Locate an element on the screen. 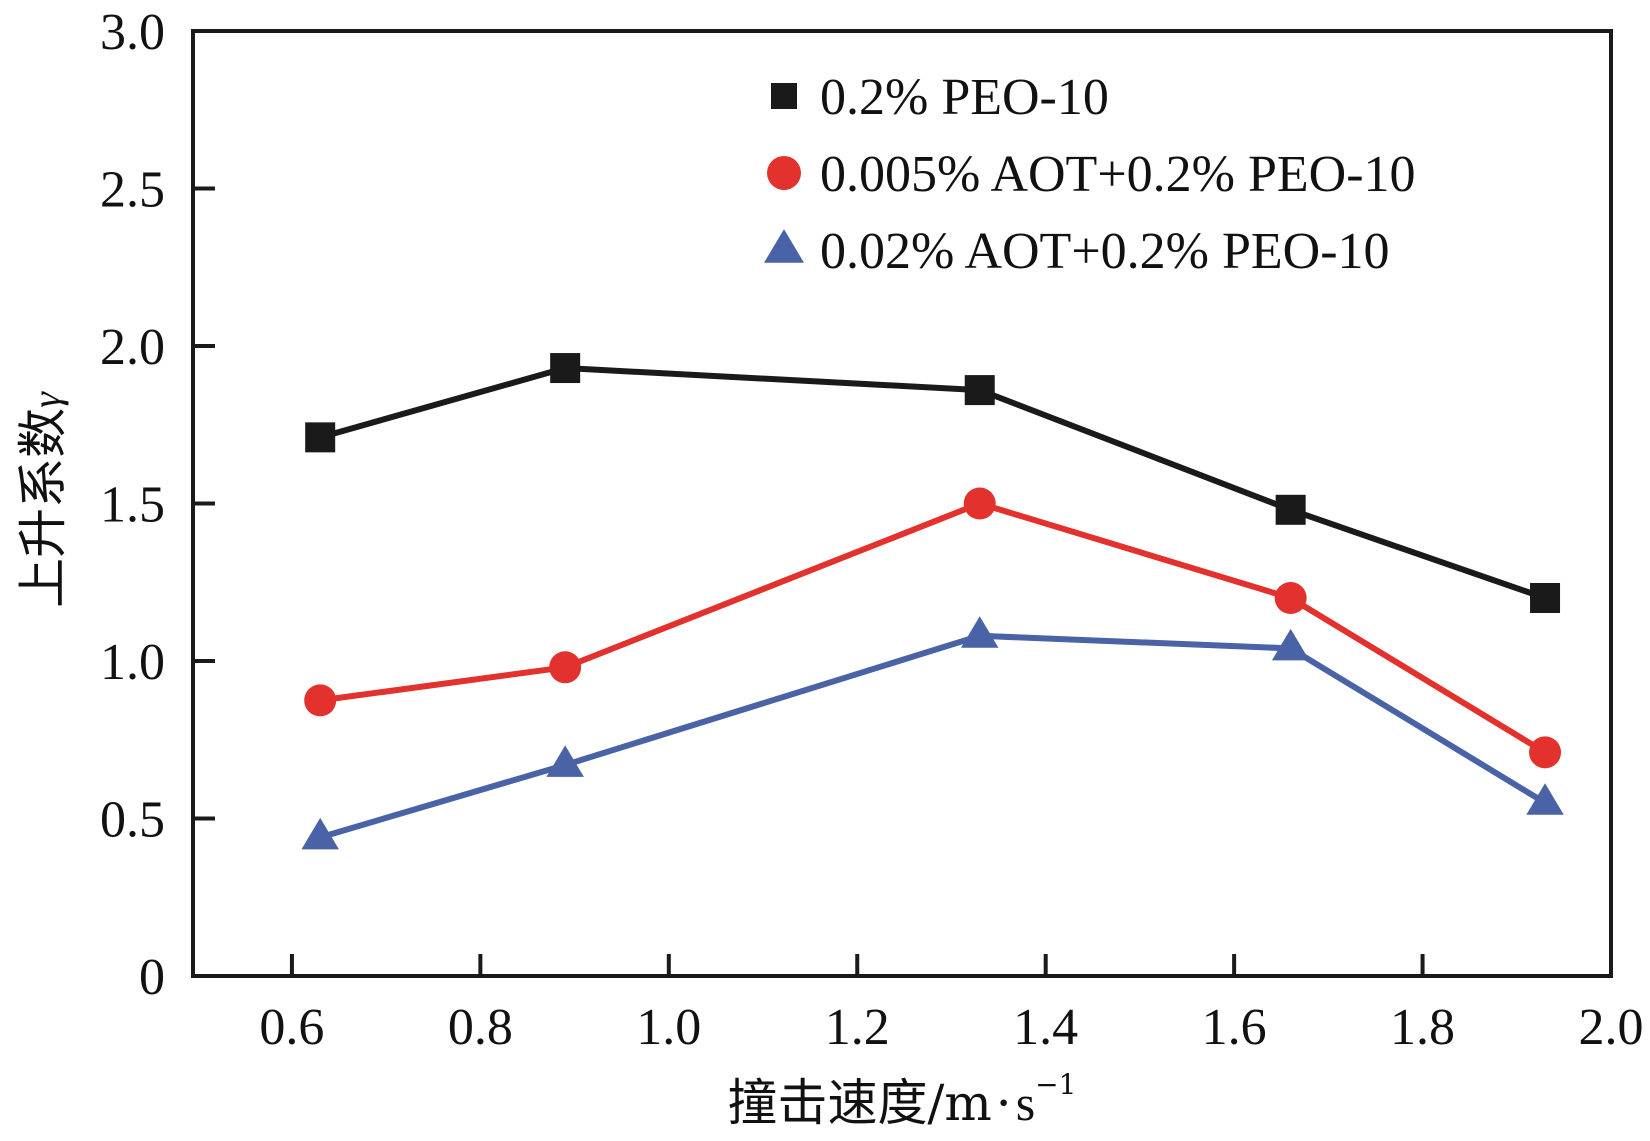 This screenshot has width=1650, height=1141. x-axis-title-unit: s is located at coordinates (1025, 1103).